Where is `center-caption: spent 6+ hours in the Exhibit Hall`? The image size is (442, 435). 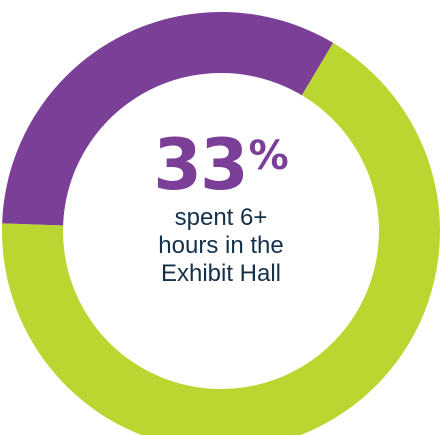
center-caption: spent 6+ hours in the Exhibit Hall is located at coordinates (221, 246).